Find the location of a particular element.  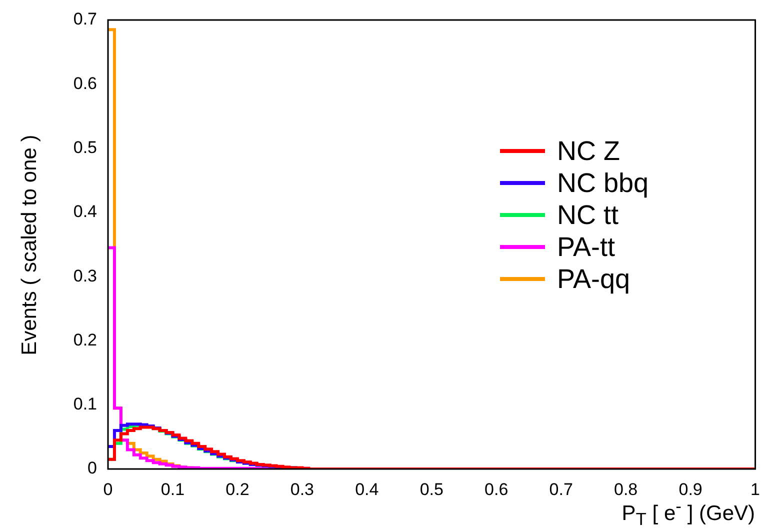

y-axis-title: Events ( scaled to one ) is located at coordinates (30, 245).